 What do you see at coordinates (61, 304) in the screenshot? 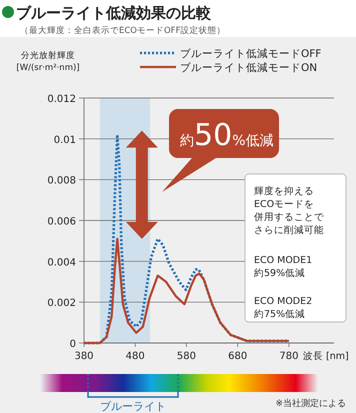
I see `y-tick-label: 0.002` at bounding box center [61, 304].